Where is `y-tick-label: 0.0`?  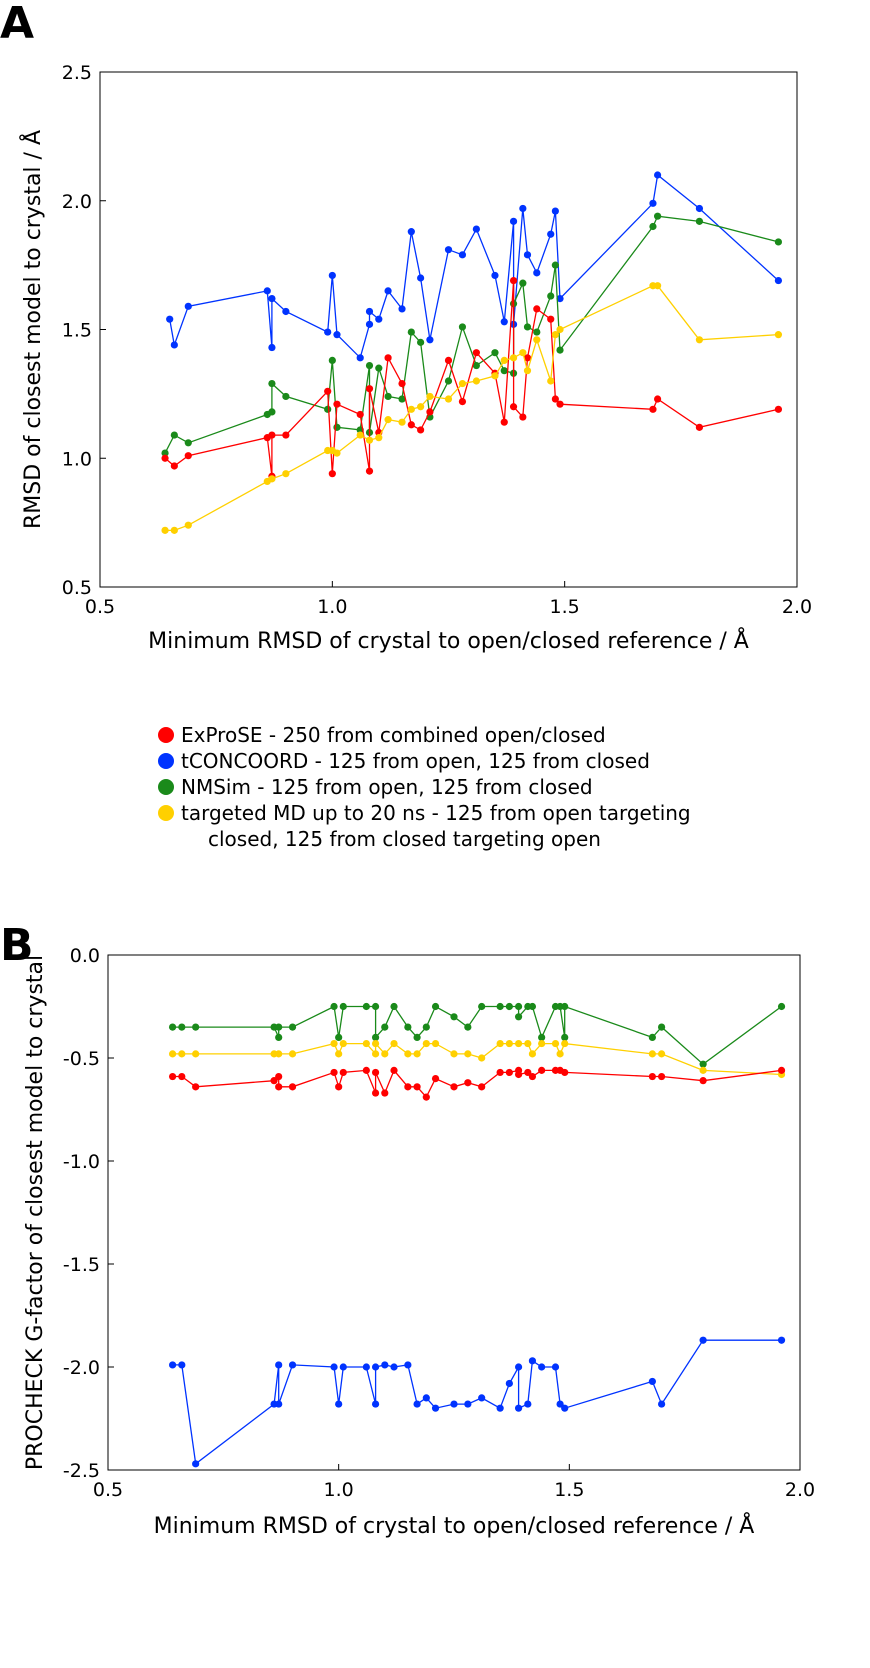 y-tick-label: 0.0 is located at coordinates (85, 956).